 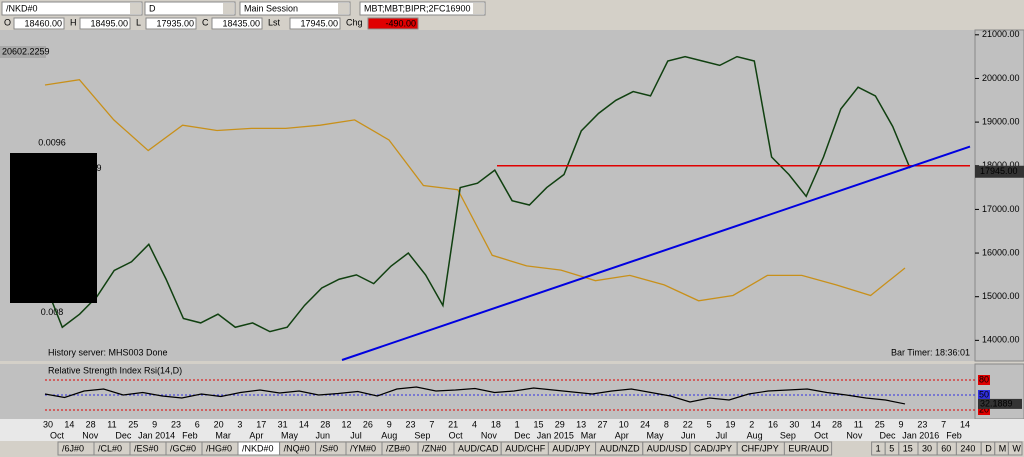 What do you see at coordinates (219, 448) in the screenshot?
I see `symbol-tab-label: /HG#0` at bounding box center [219, 448].